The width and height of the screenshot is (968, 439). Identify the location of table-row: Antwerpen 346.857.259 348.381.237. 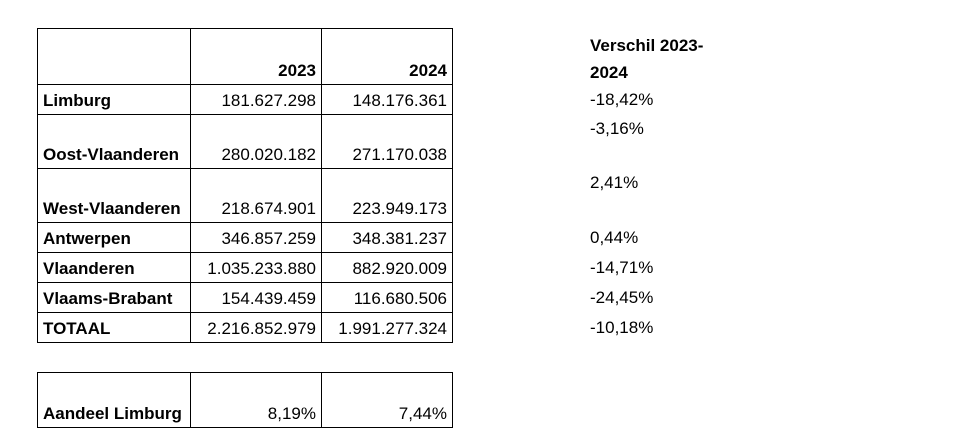
(245, 237).